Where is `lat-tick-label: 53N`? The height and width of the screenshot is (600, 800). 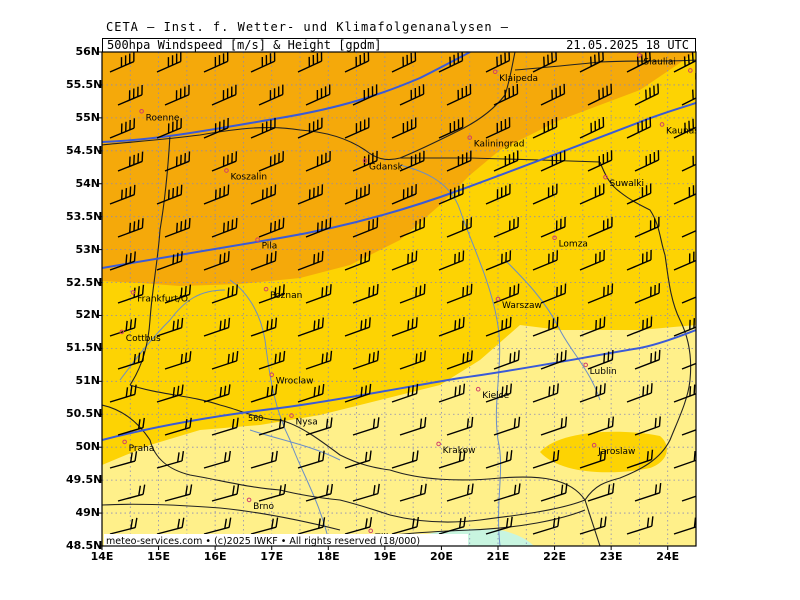
lat-tick-label: 53N is located at coordinates (87, 249).